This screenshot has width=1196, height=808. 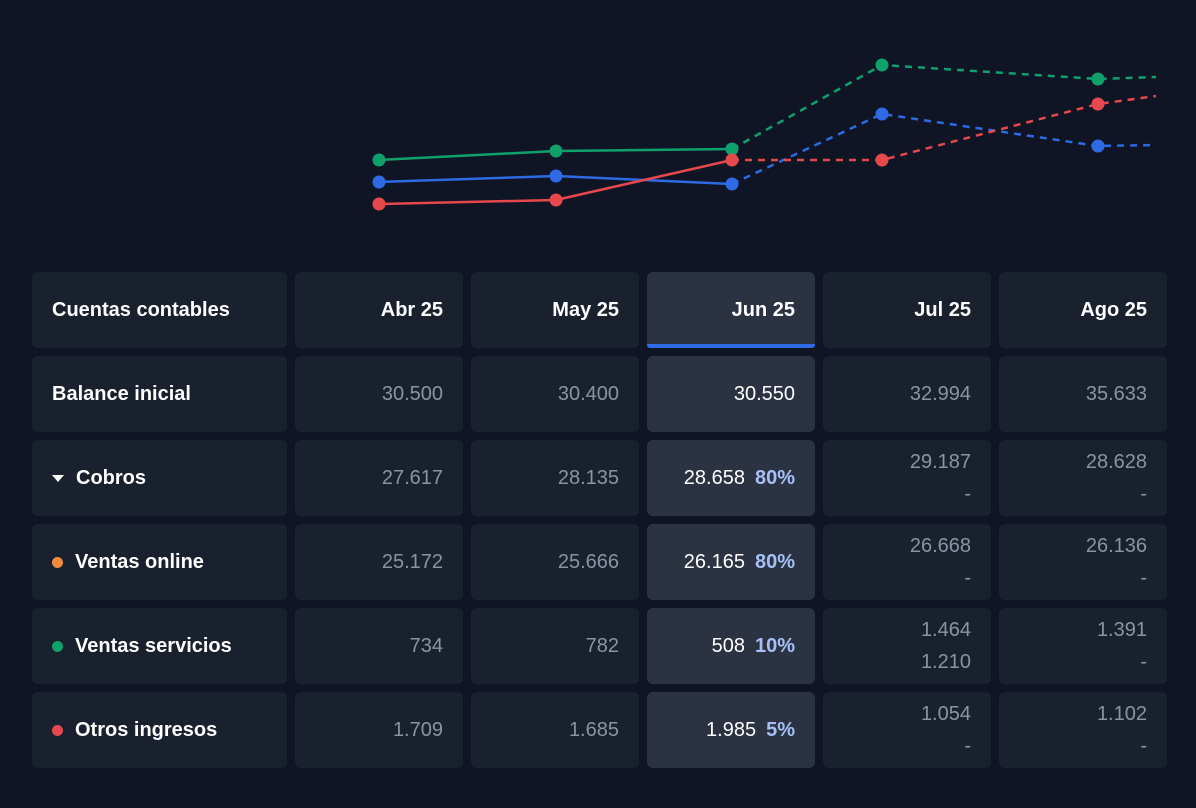 What do you see at coordinates (555, 730) in the screenshot?
I see `value-cell: 1.685` at bounding box center [555, 730].